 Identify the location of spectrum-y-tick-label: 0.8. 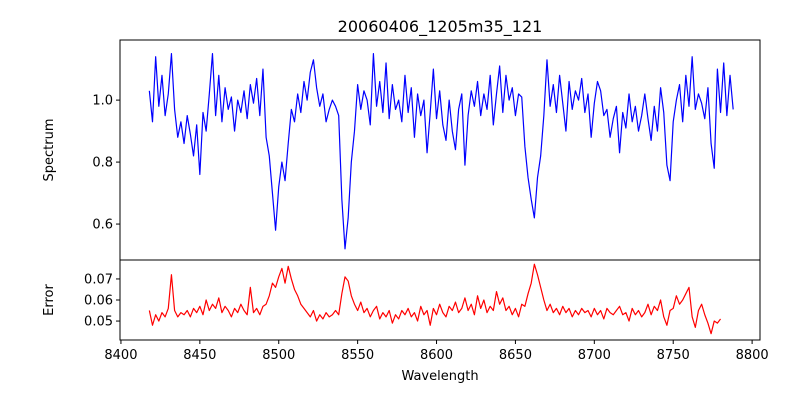
(102, 163).